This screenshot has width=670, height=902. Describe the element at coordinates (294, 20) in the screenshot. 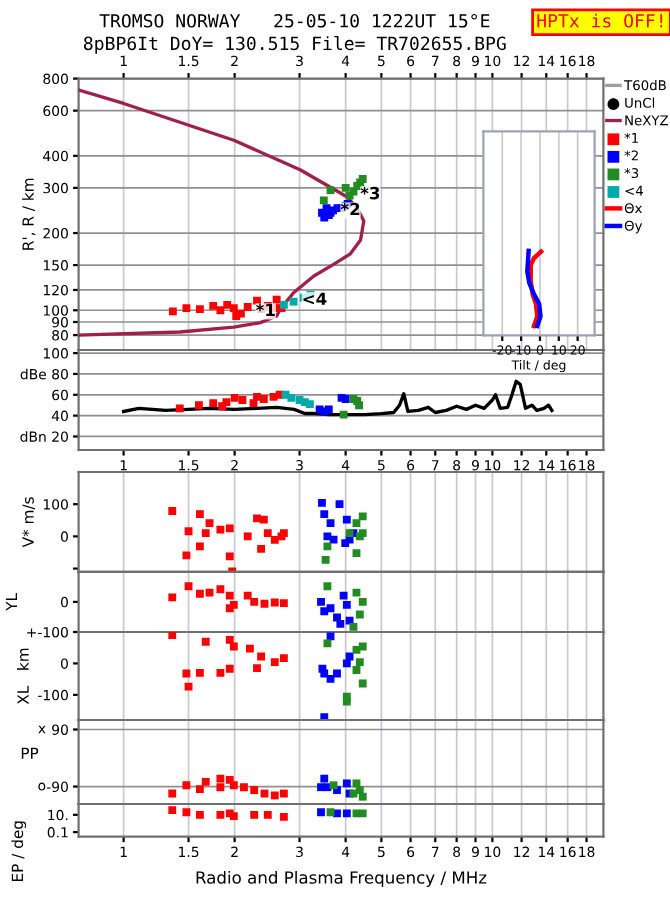

I see `chart-title: TROMSO NORWAY 25-05-10 1222UT 15°E` at that location.